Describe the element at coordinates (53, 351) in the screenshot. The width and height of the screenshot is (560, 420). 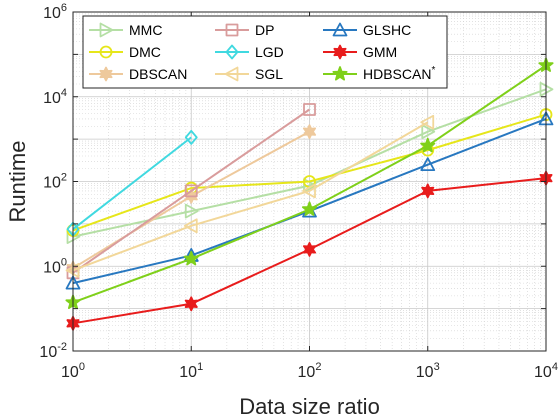
I see `y-tick-label: 10⁻²` at that location.